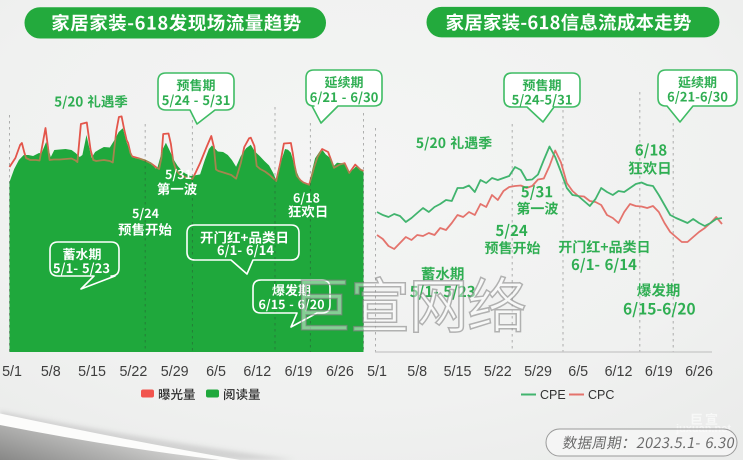  I want to click on svg-text: CPE, so click(553, 395).